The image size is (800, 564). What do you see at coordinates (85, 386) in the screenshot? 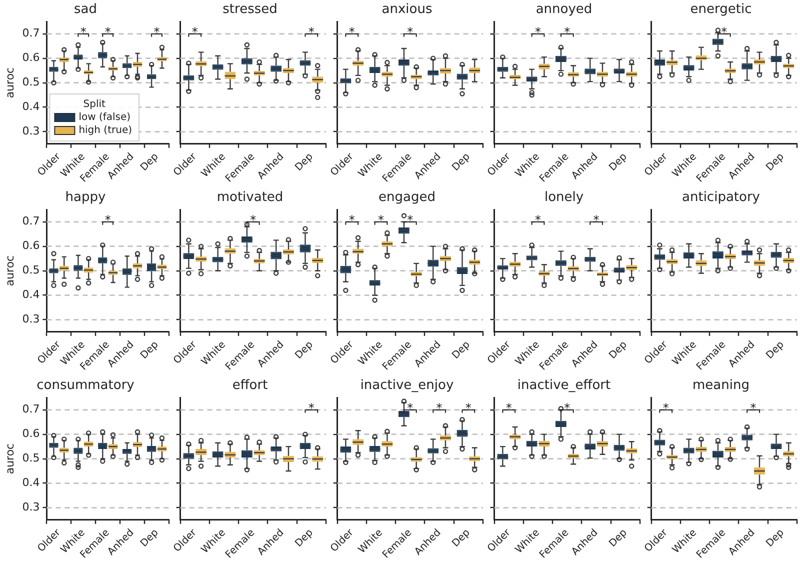
I see `chart-title: consummatory` at bounding box center [85, 386].